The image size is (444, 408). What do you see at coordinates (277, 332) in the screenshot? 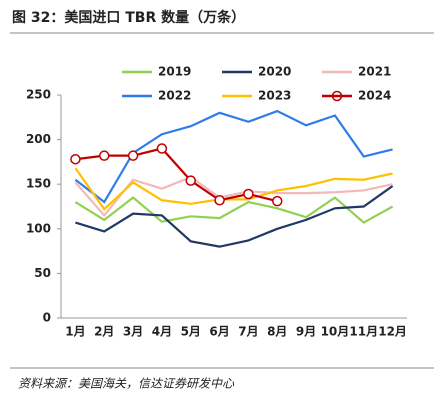
I see `x-tick-label: 8月` at bounding box center [277, 332].